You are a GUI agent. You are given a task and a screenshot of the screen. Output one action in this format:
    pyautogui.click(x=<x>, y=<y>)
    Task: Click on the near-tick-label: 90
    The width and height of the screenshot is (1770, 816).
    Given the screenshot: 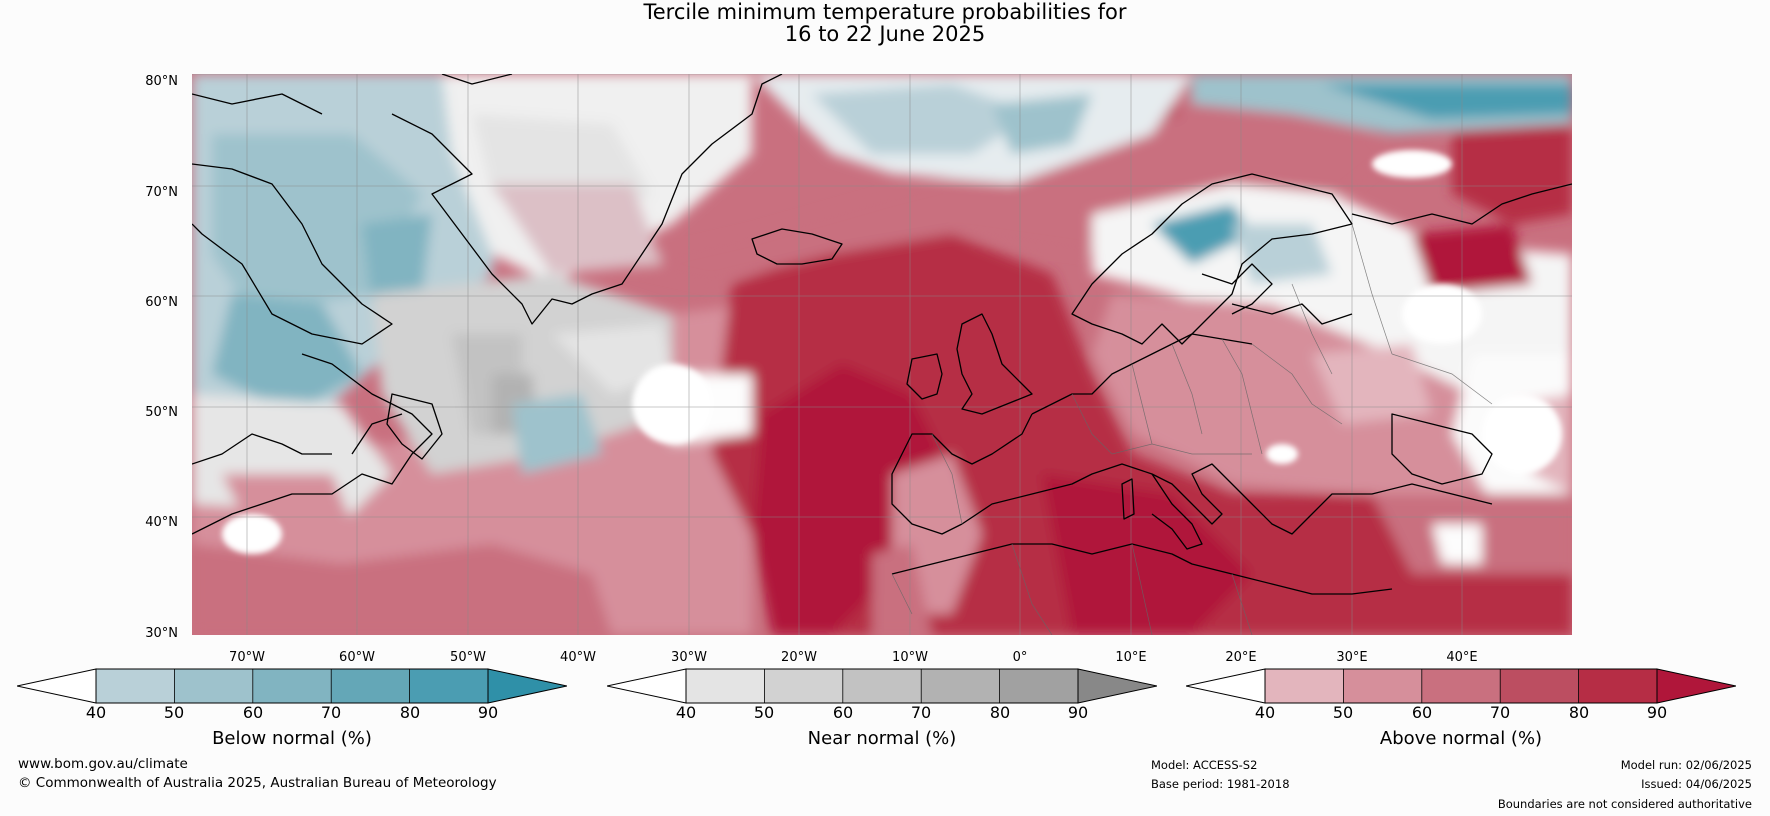 What is the action you would take?
    pyautogui.click(x=1078, y=712)
    